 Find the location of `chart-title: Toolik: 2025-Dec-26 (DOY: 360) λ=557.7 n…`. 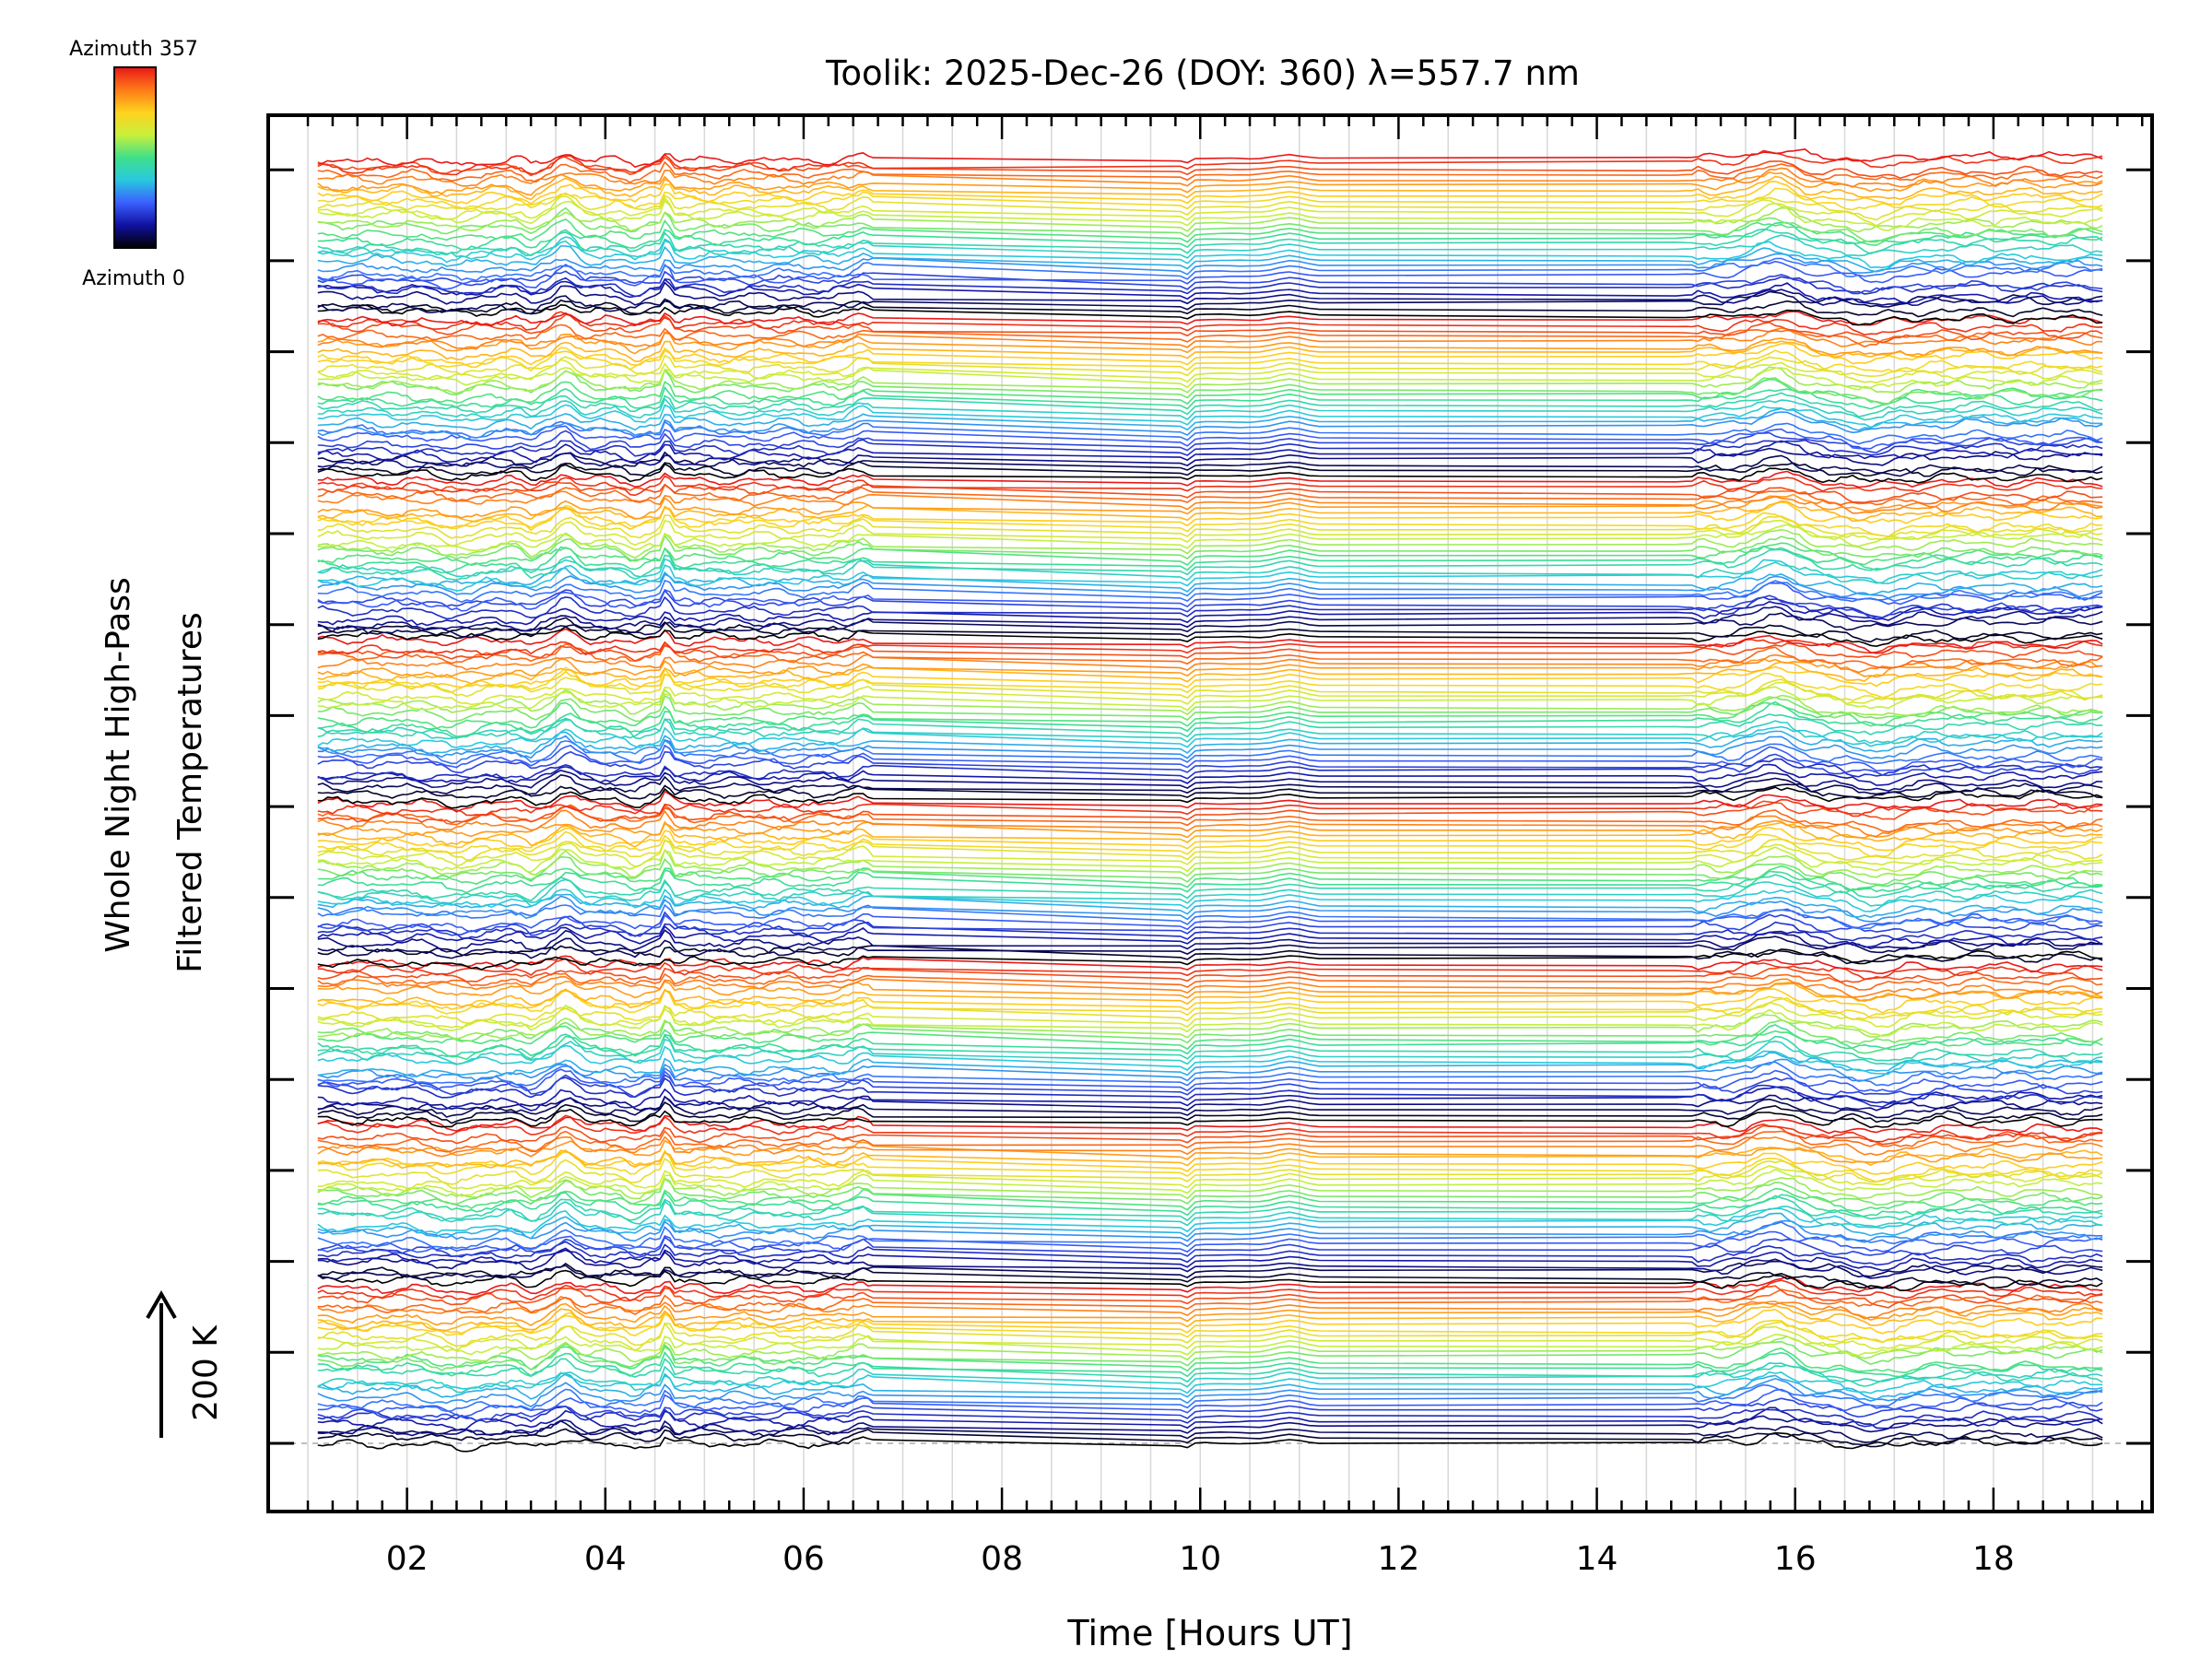

chart-title: Toolik: 2025-Dec-26 (DOY: 360) λ=557.7 n… is located at coordinates (1202, 73).